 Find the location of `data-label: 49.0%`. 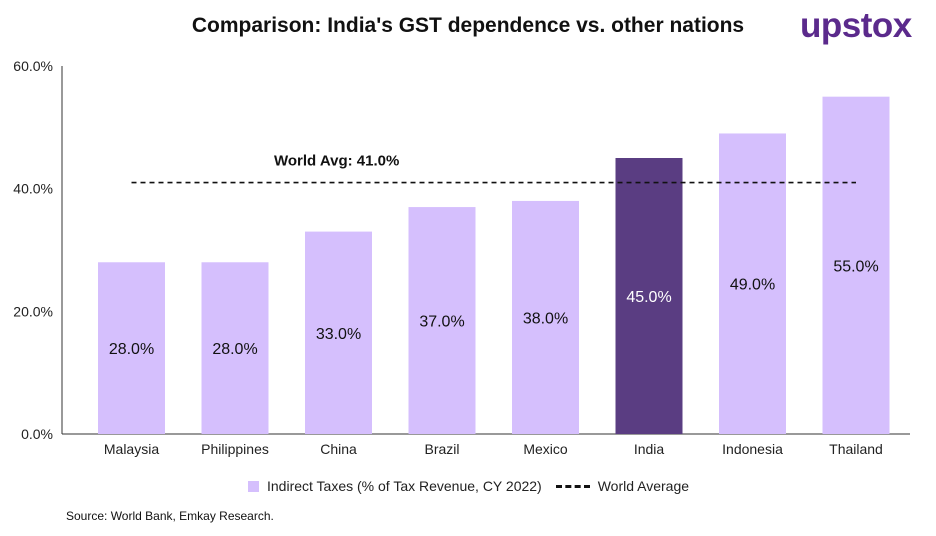

data-label: 49.0% is located at coordinates (752, 285).